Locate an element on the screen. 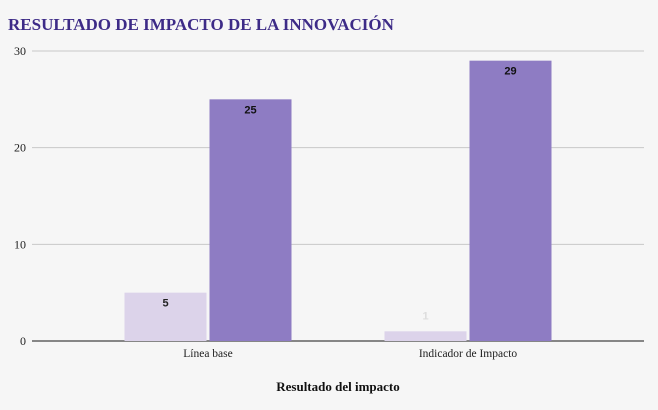 The height and width of the screenshot is (410, 658). y-tick-label: 20 is located at coordinates (20, 148).